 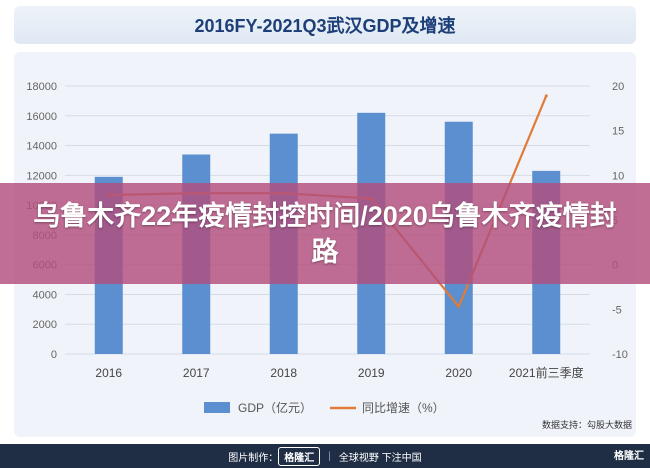 I want to click on corner-brand-logo: 格隆汇, so click(x=629, y=456).